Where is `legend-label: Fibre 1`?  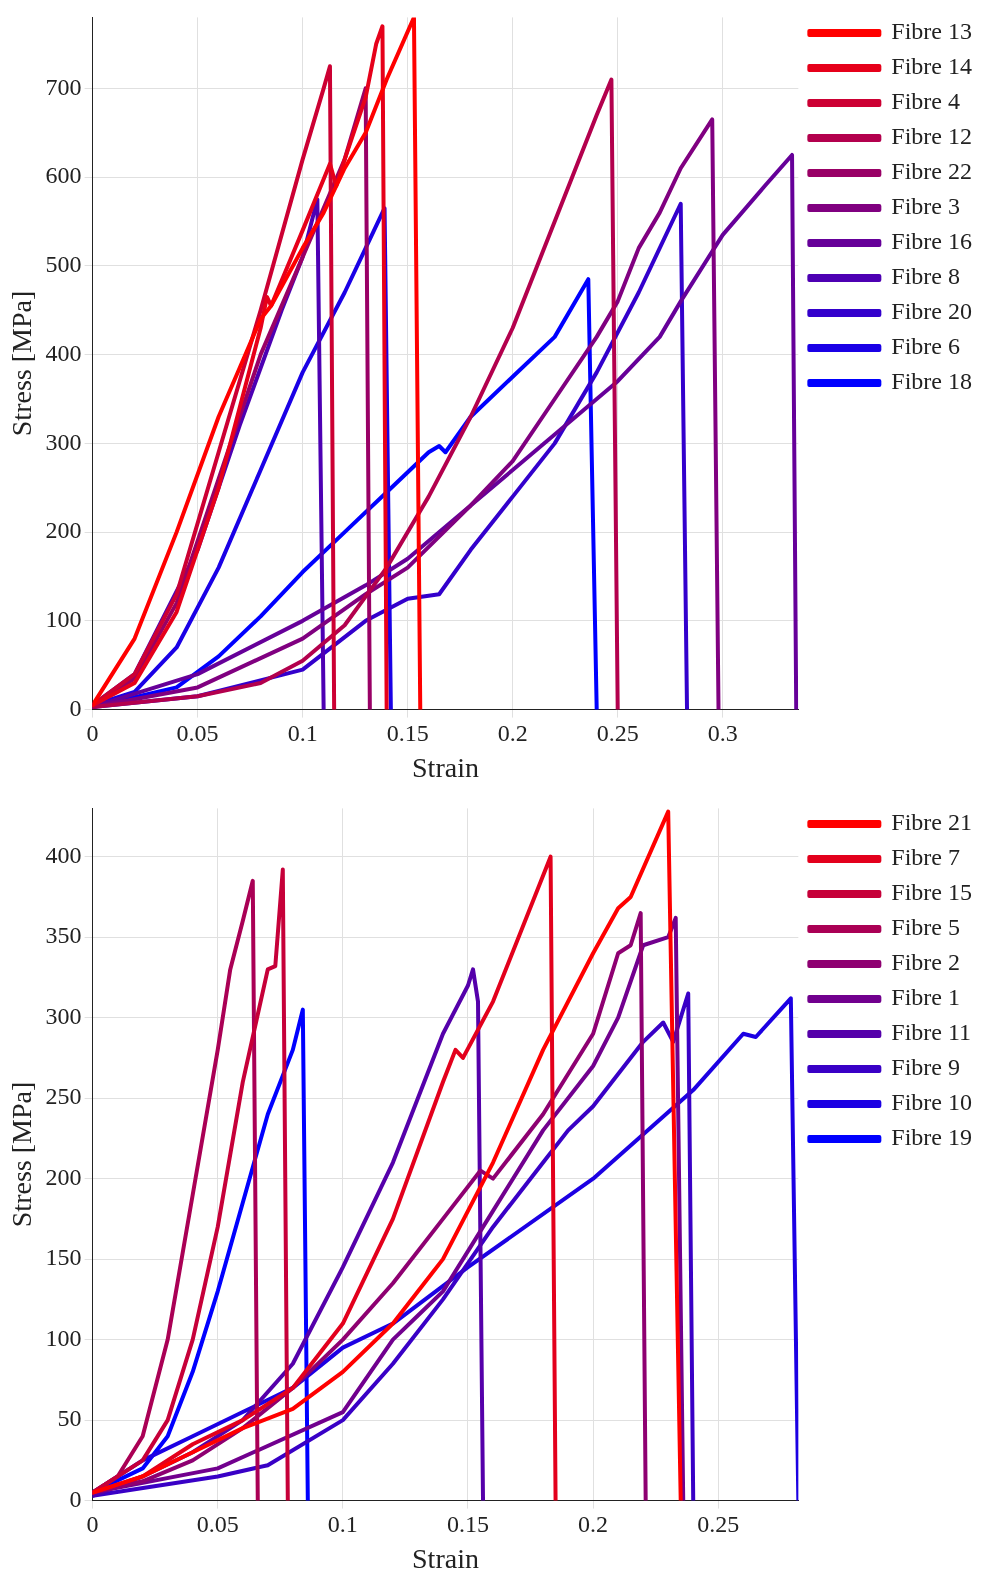 legend-label: Fibre 1 is located at coordinates (926, 997).